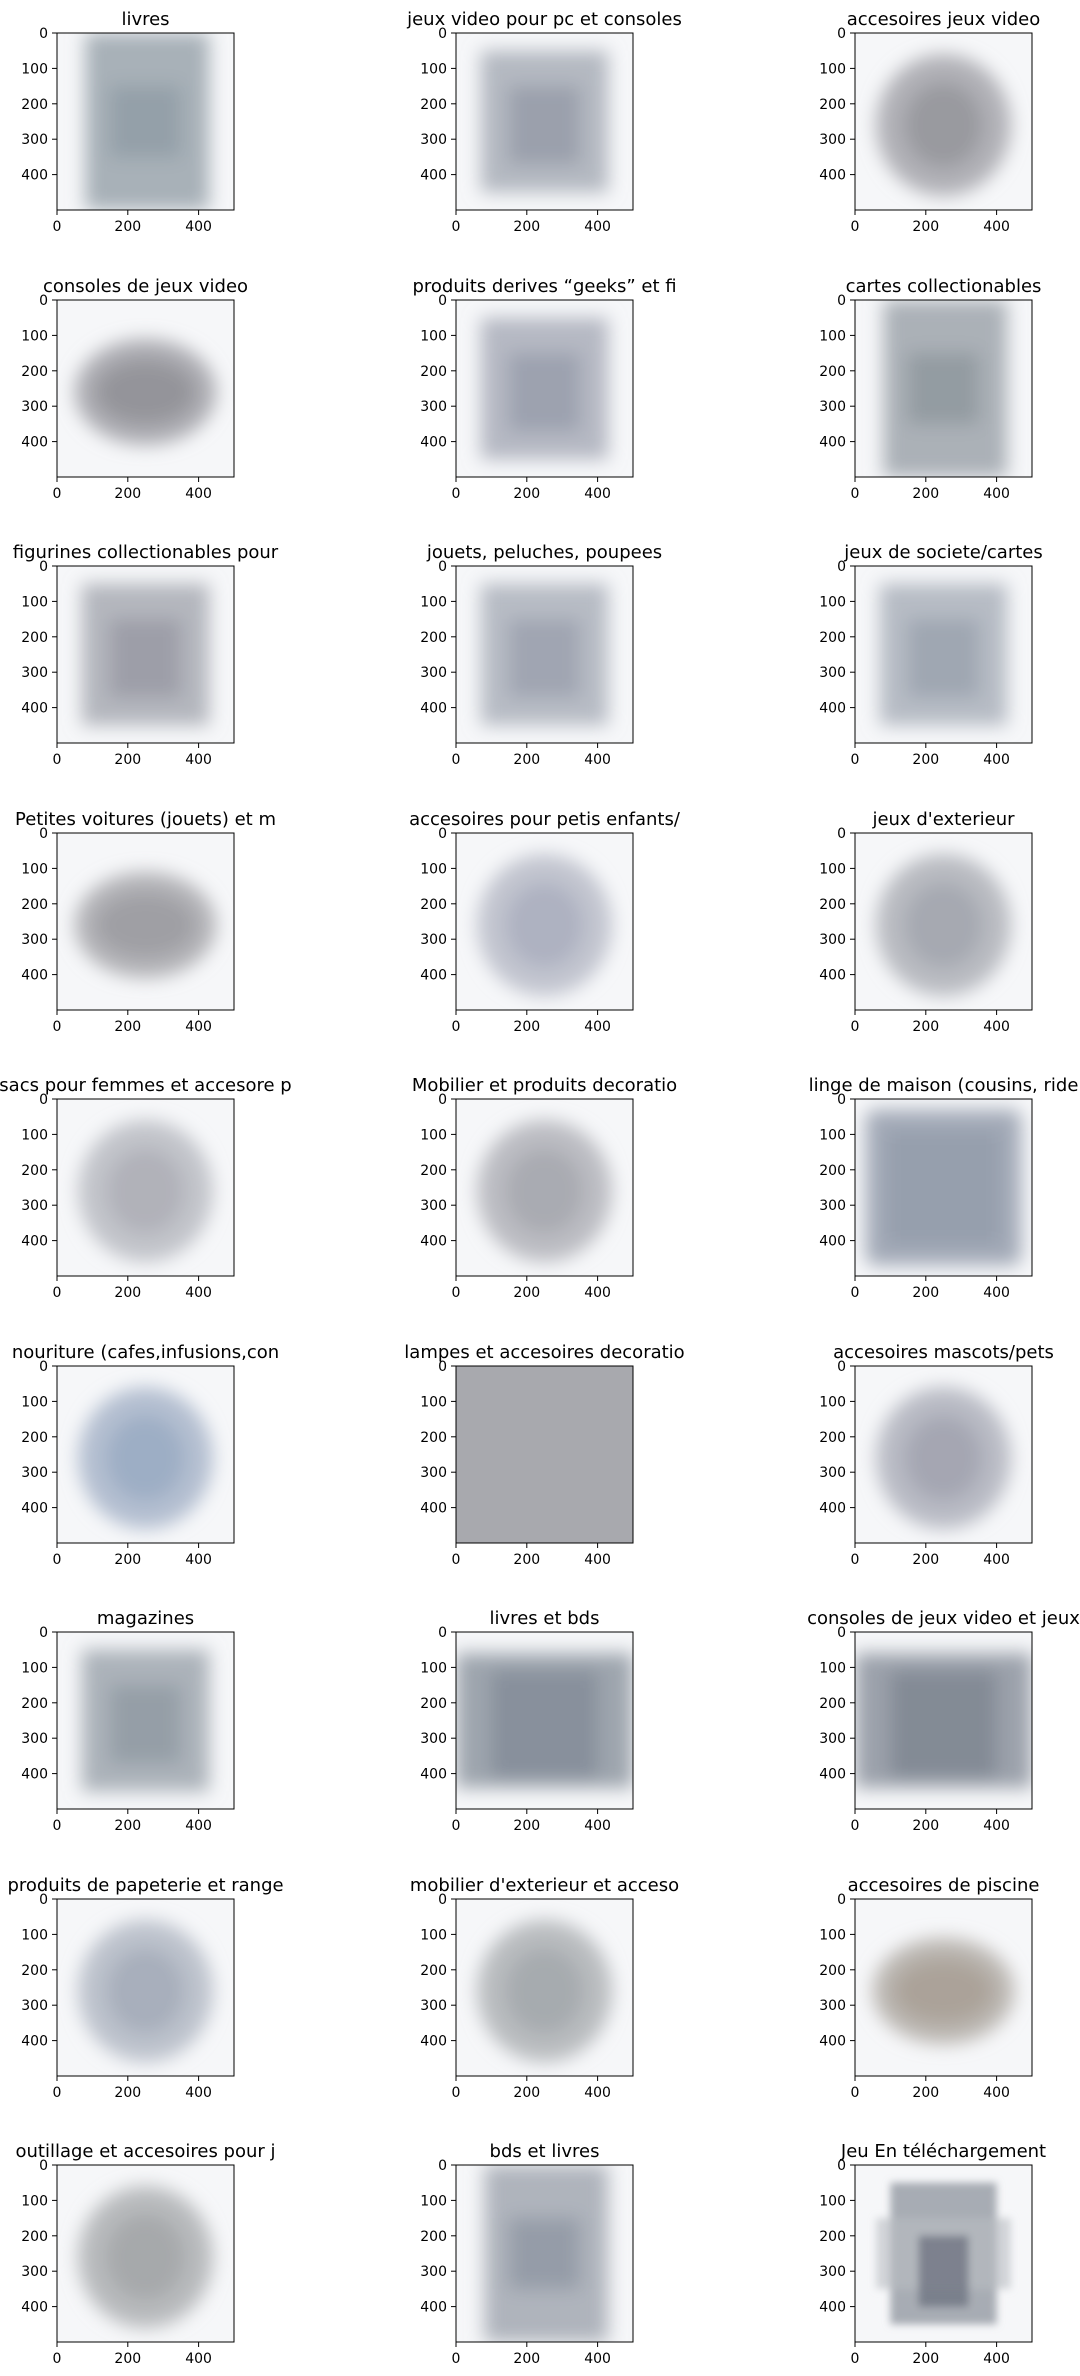 This screenshot has height=2376, width=1080. I want to click on panel-title: accesoires de piscine, so click(944, 1885).